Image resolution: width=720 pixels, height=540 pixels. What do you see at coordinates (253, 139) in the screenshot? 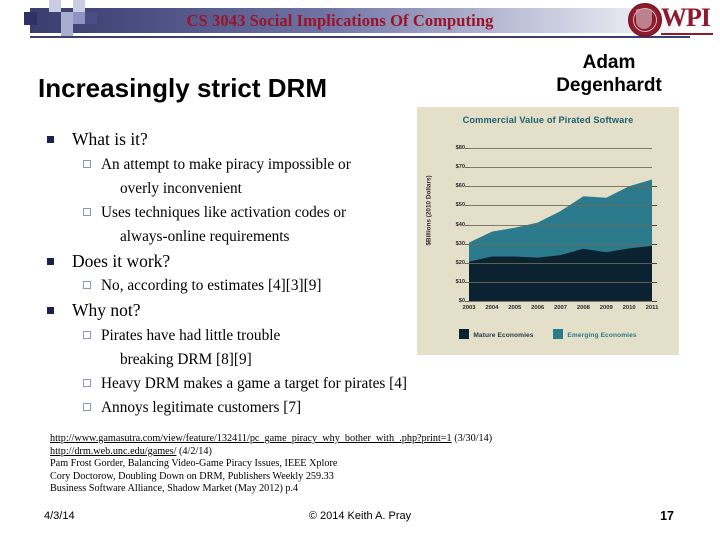
I see `bullet-level1: What is it?` at bounding box center [253, 139].